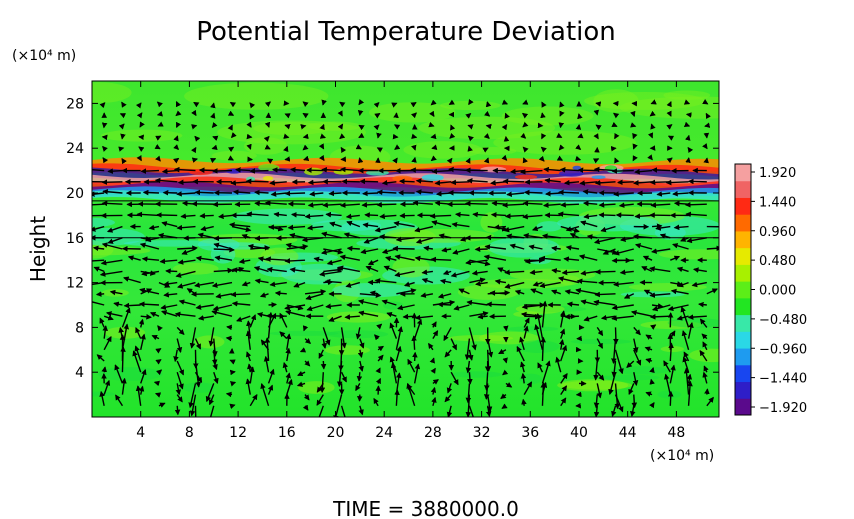 This screenshot has width=854, height=519. What do you see at coordinates (783, 349) in the screenshot?
I see `colorbar-label: −0.960` at bounding box center [783, 349].